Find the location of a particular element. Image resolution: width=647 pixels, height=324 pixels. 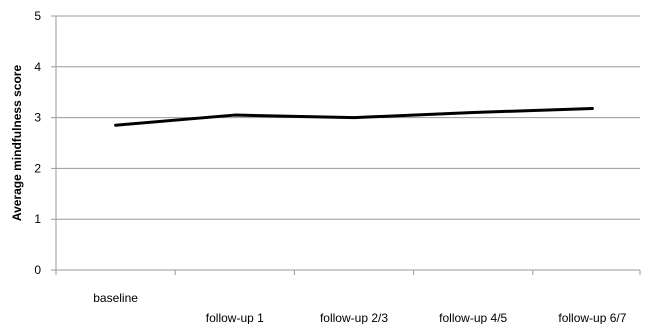

series is located at coordinates (354, 116).